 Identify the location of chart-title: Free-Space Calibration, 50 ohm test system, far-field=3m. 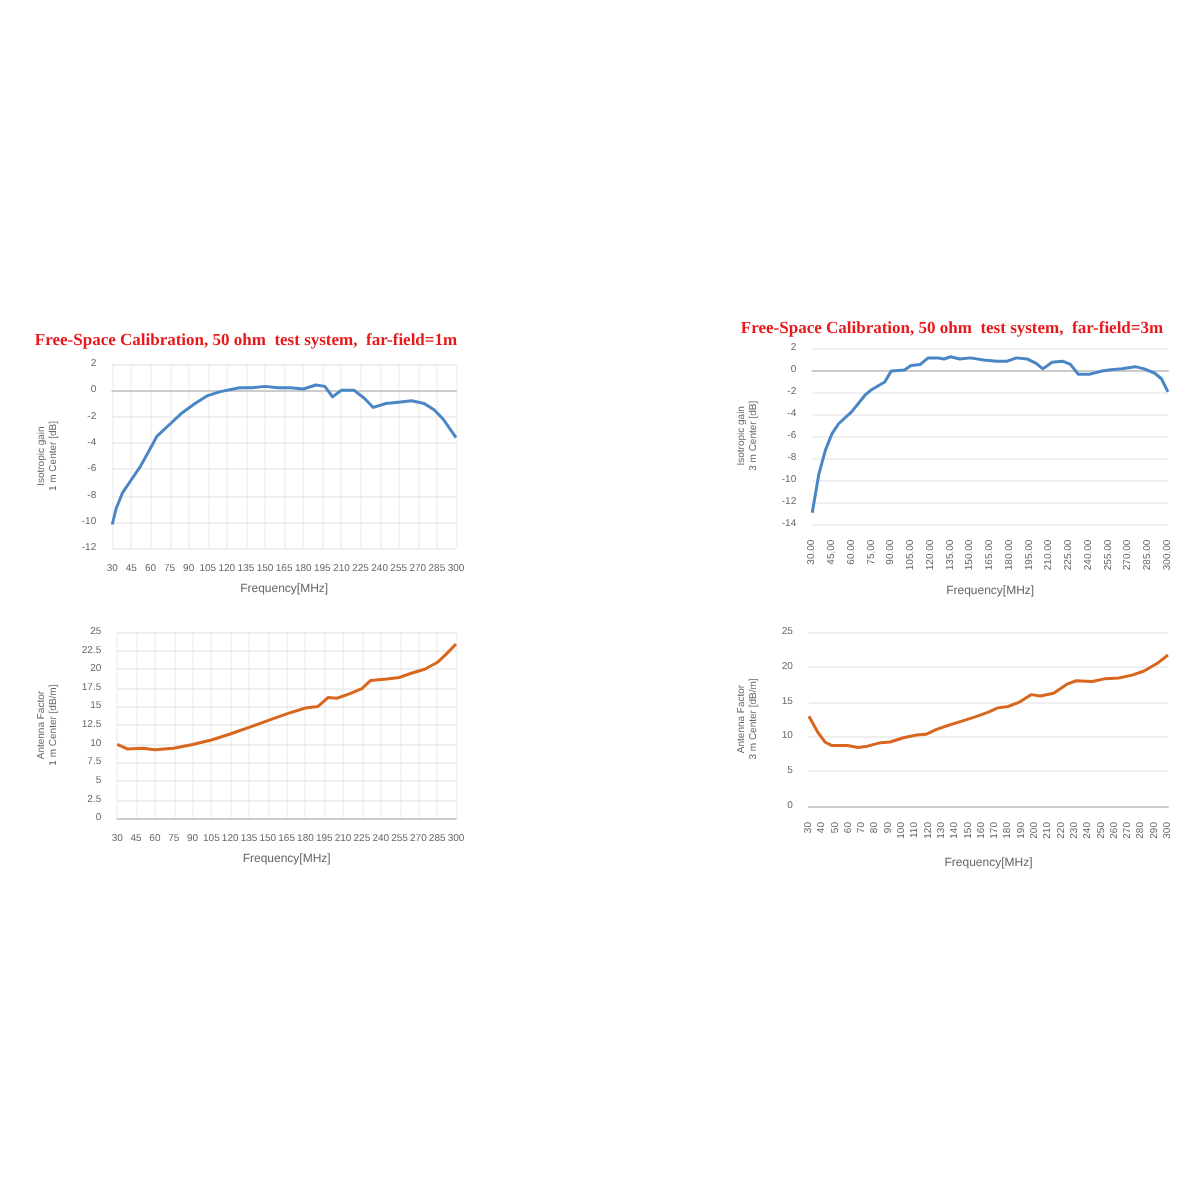
(952, 327).